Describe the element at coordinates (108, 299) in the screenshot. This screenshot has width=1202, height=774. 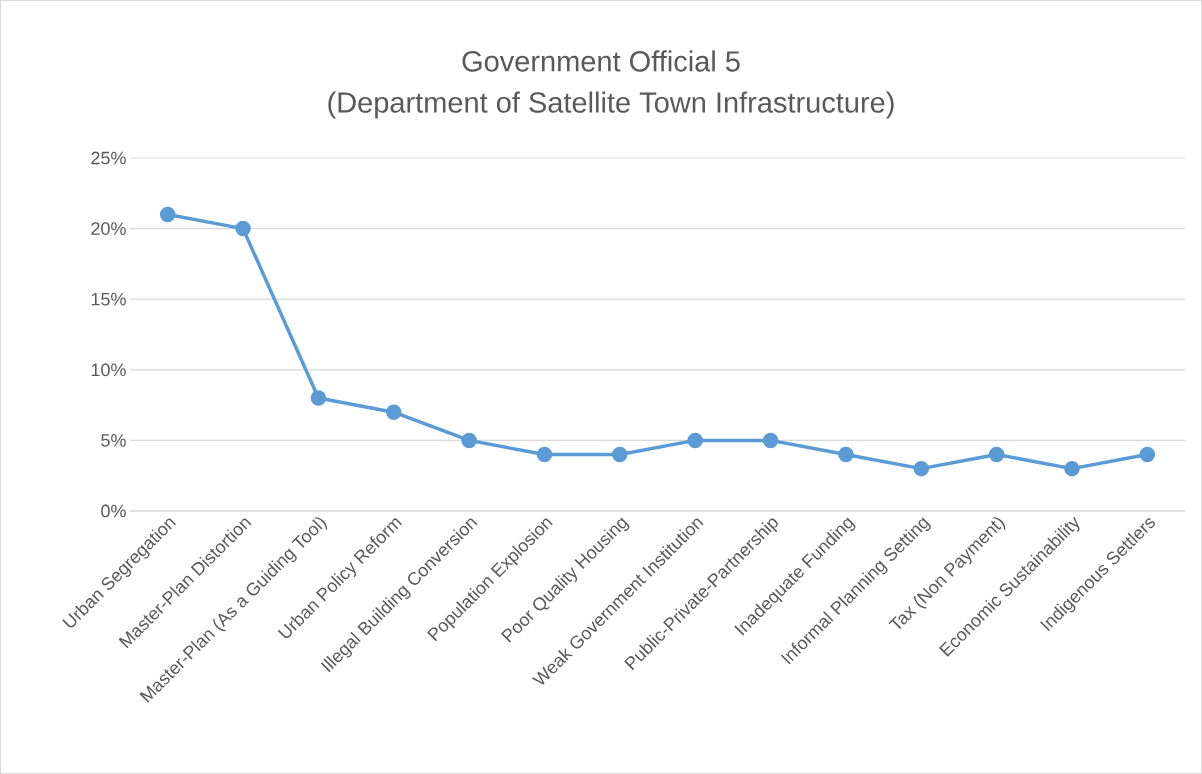
I see `y-tick-label: 15%` at that location.